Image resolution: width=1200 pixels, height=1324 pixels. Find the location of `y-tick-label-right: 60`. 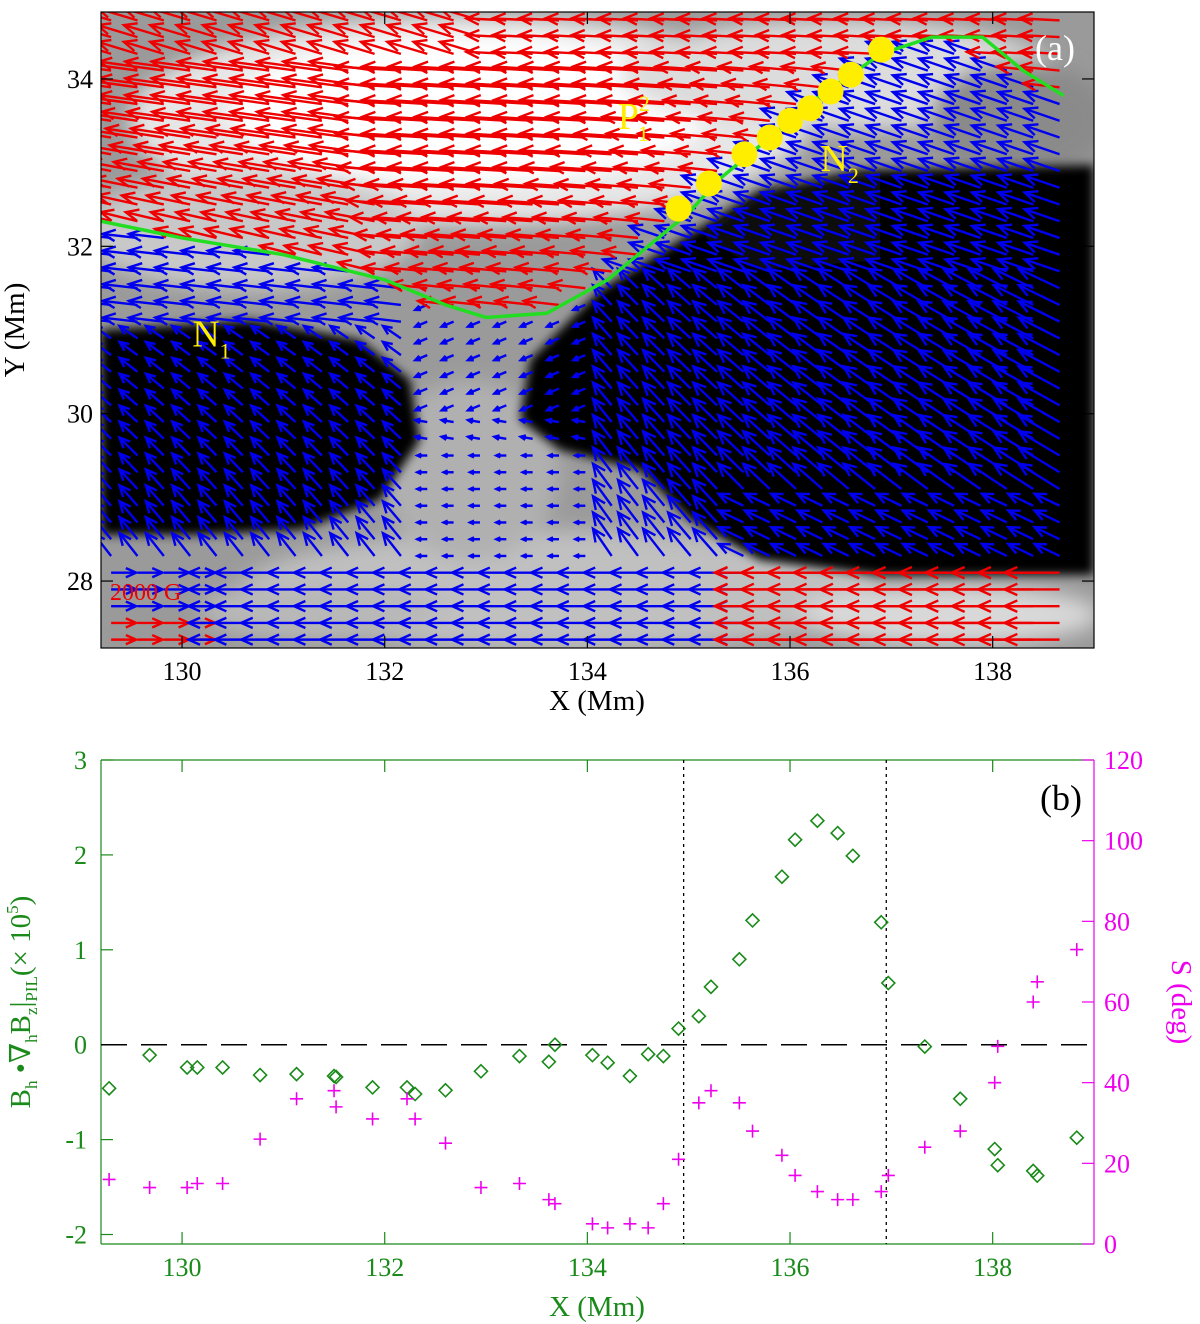

y-tick-label-right: 60 is located at coordinates (1117, 1002).